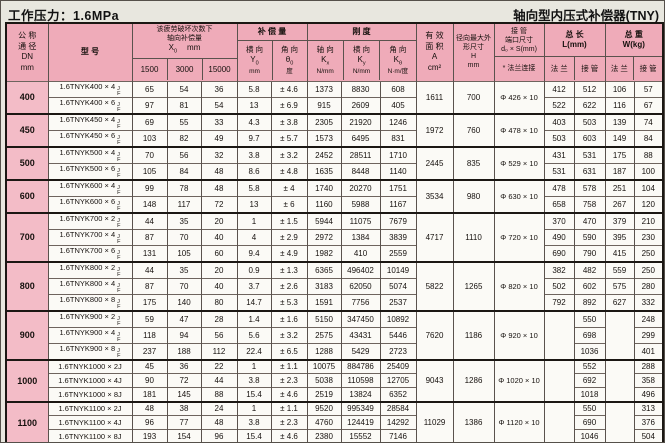  What do you see at coordinates (323, 171) in the screenshot?
I see `cell-axial-stiffness: 1635` at bounding box center [323, 171].